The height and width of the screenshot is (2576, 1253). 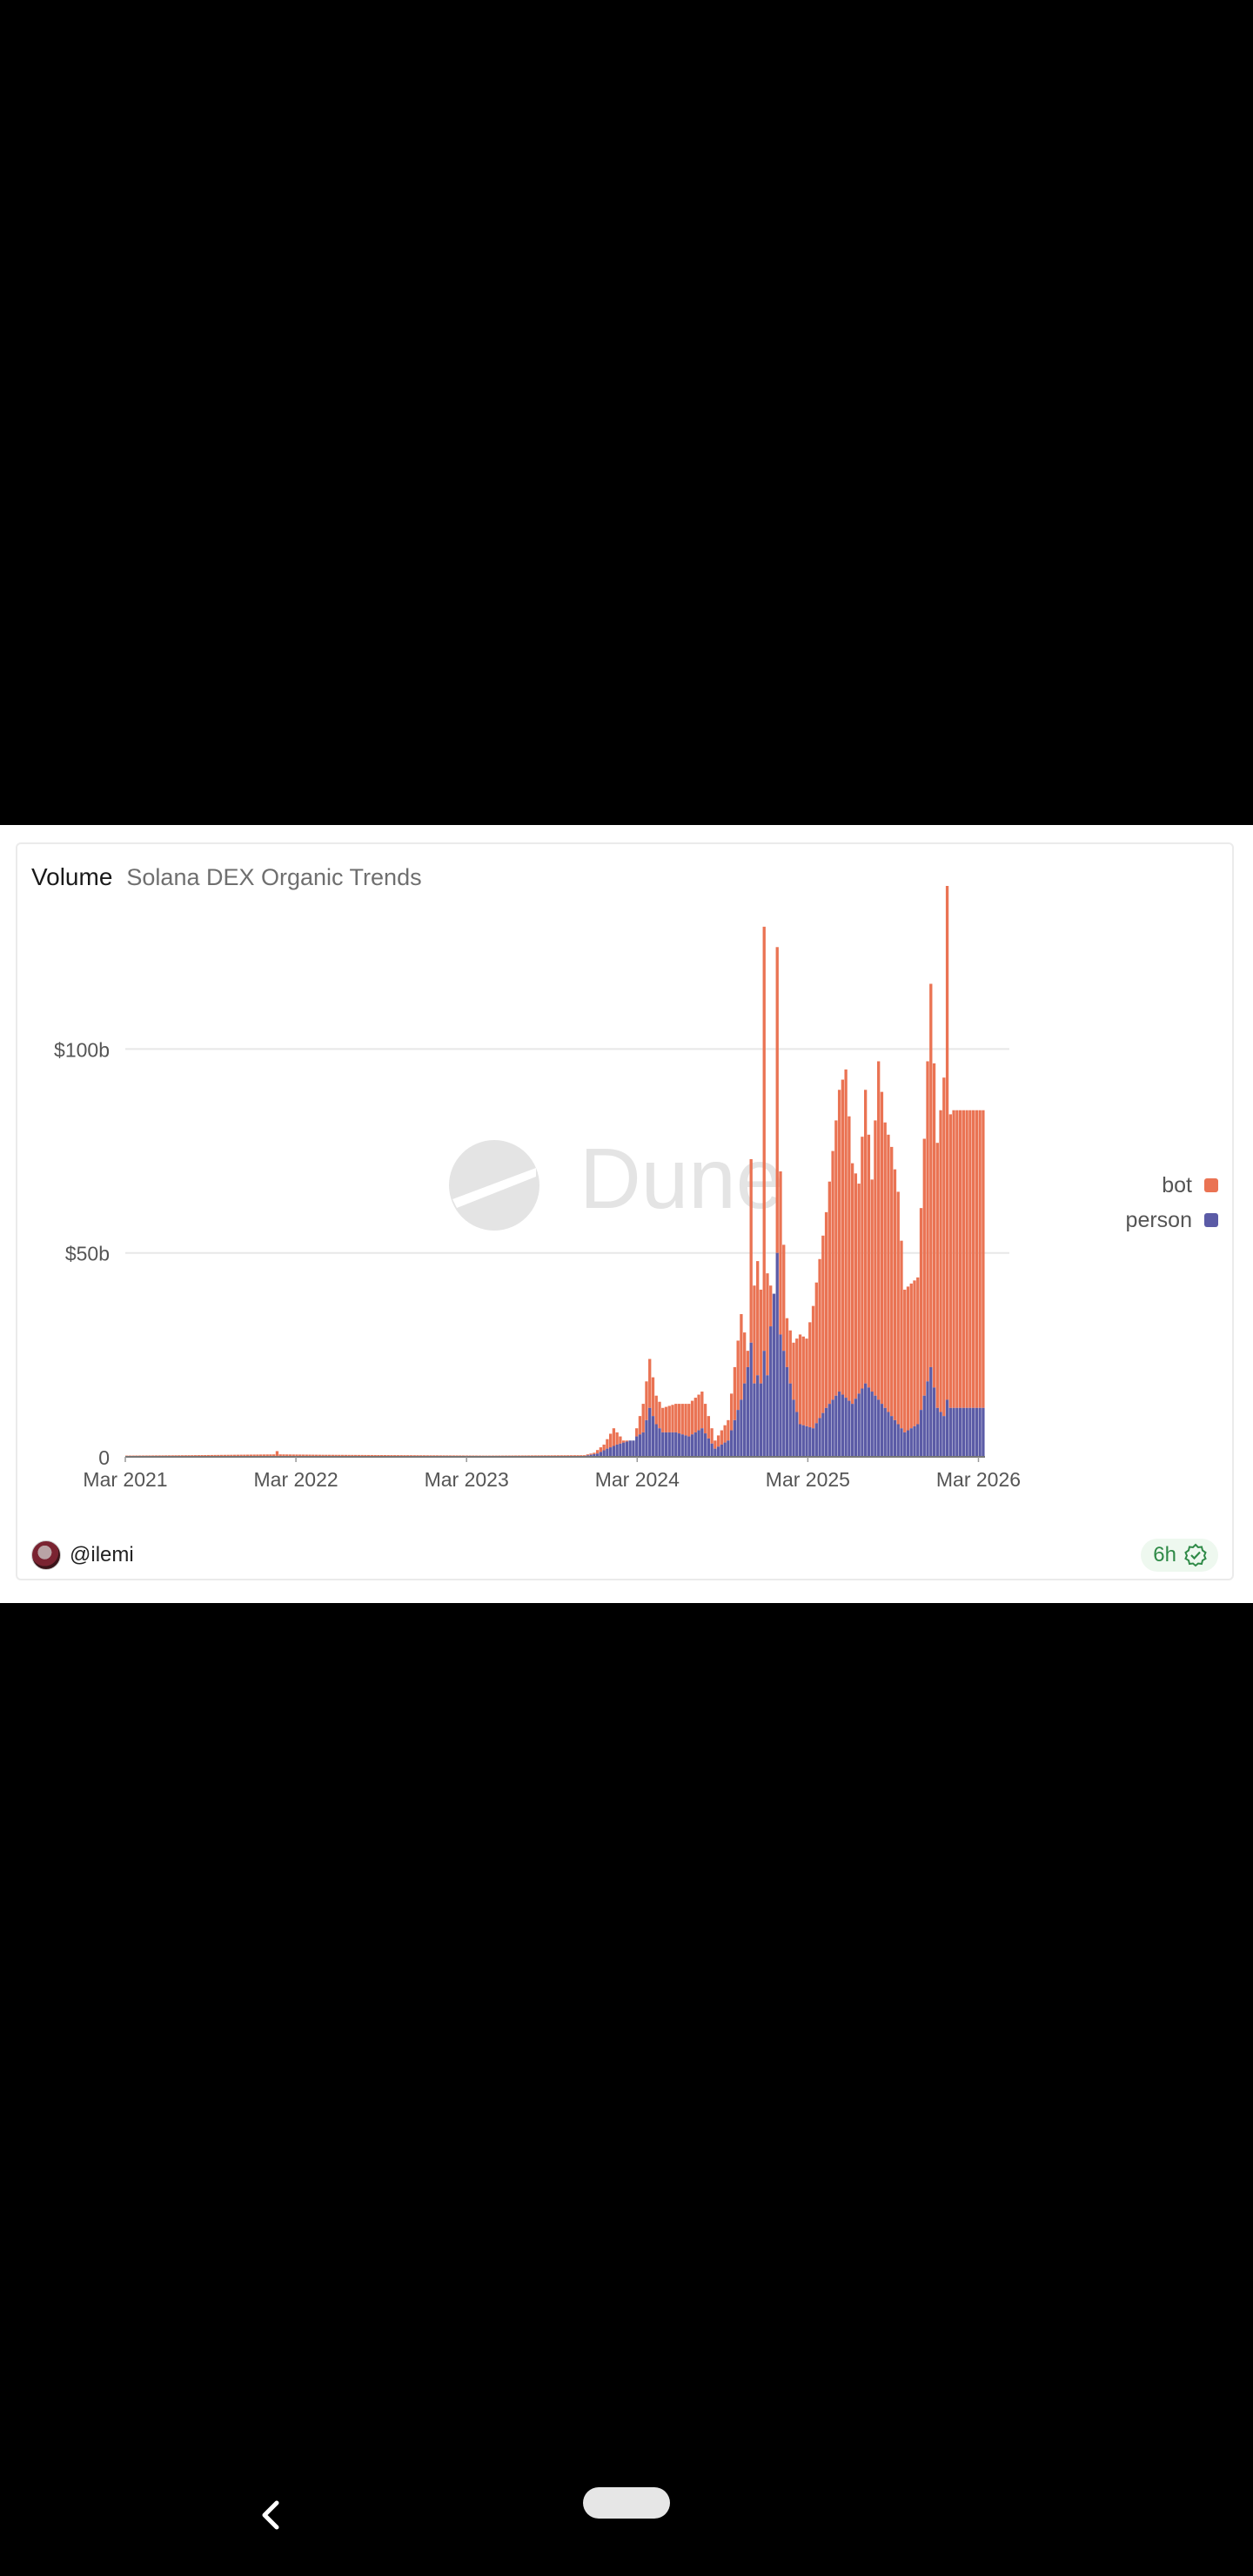 I want to click on legend-label-bot: bot, so click(x=1177, y=1184).